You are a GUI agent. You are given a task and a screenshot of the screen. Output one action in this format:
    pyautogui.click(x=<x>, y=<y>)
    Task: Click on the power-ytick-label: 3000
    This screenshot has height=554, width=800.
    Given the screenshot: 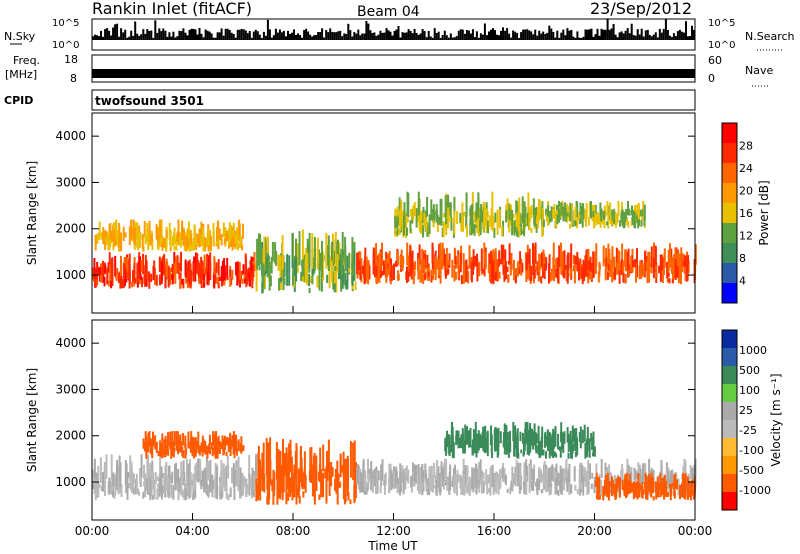 What is the action you would take?
    pyautogui.click(x=70, y=182)
    